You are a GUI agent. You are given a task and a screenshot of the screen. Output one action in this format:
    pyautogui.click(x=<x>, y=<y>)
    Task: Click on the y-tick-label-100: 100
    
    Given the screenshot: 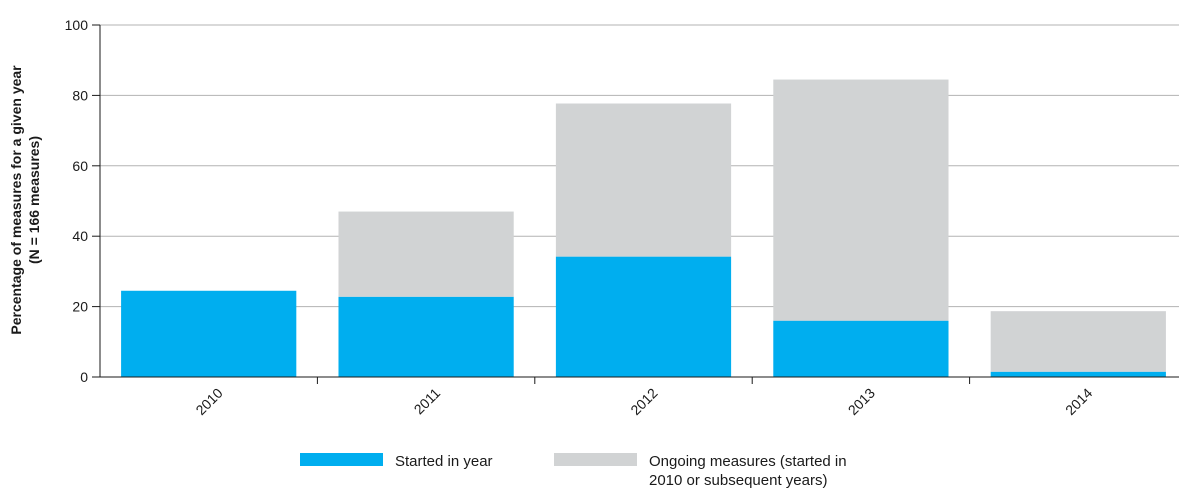 What is the action you would take?
    pyautogui.click(x=77, y=25)
    